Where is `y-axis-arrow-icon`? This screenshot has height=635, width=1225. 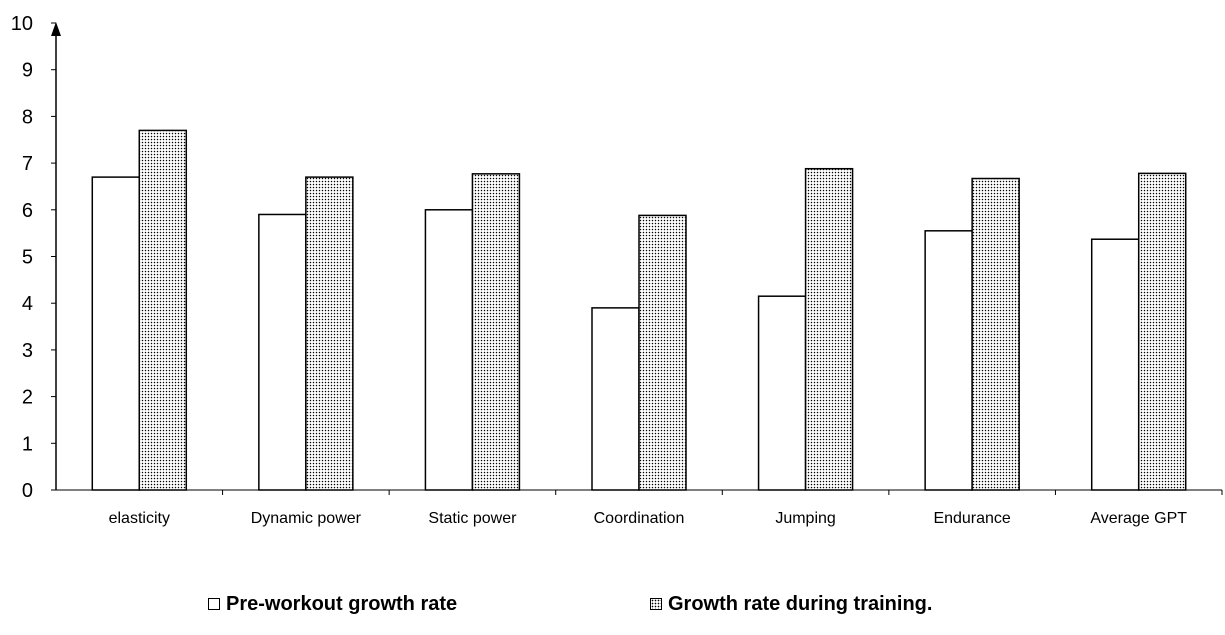
y-axis-arrow-icon is located at coordinates (56, 29).